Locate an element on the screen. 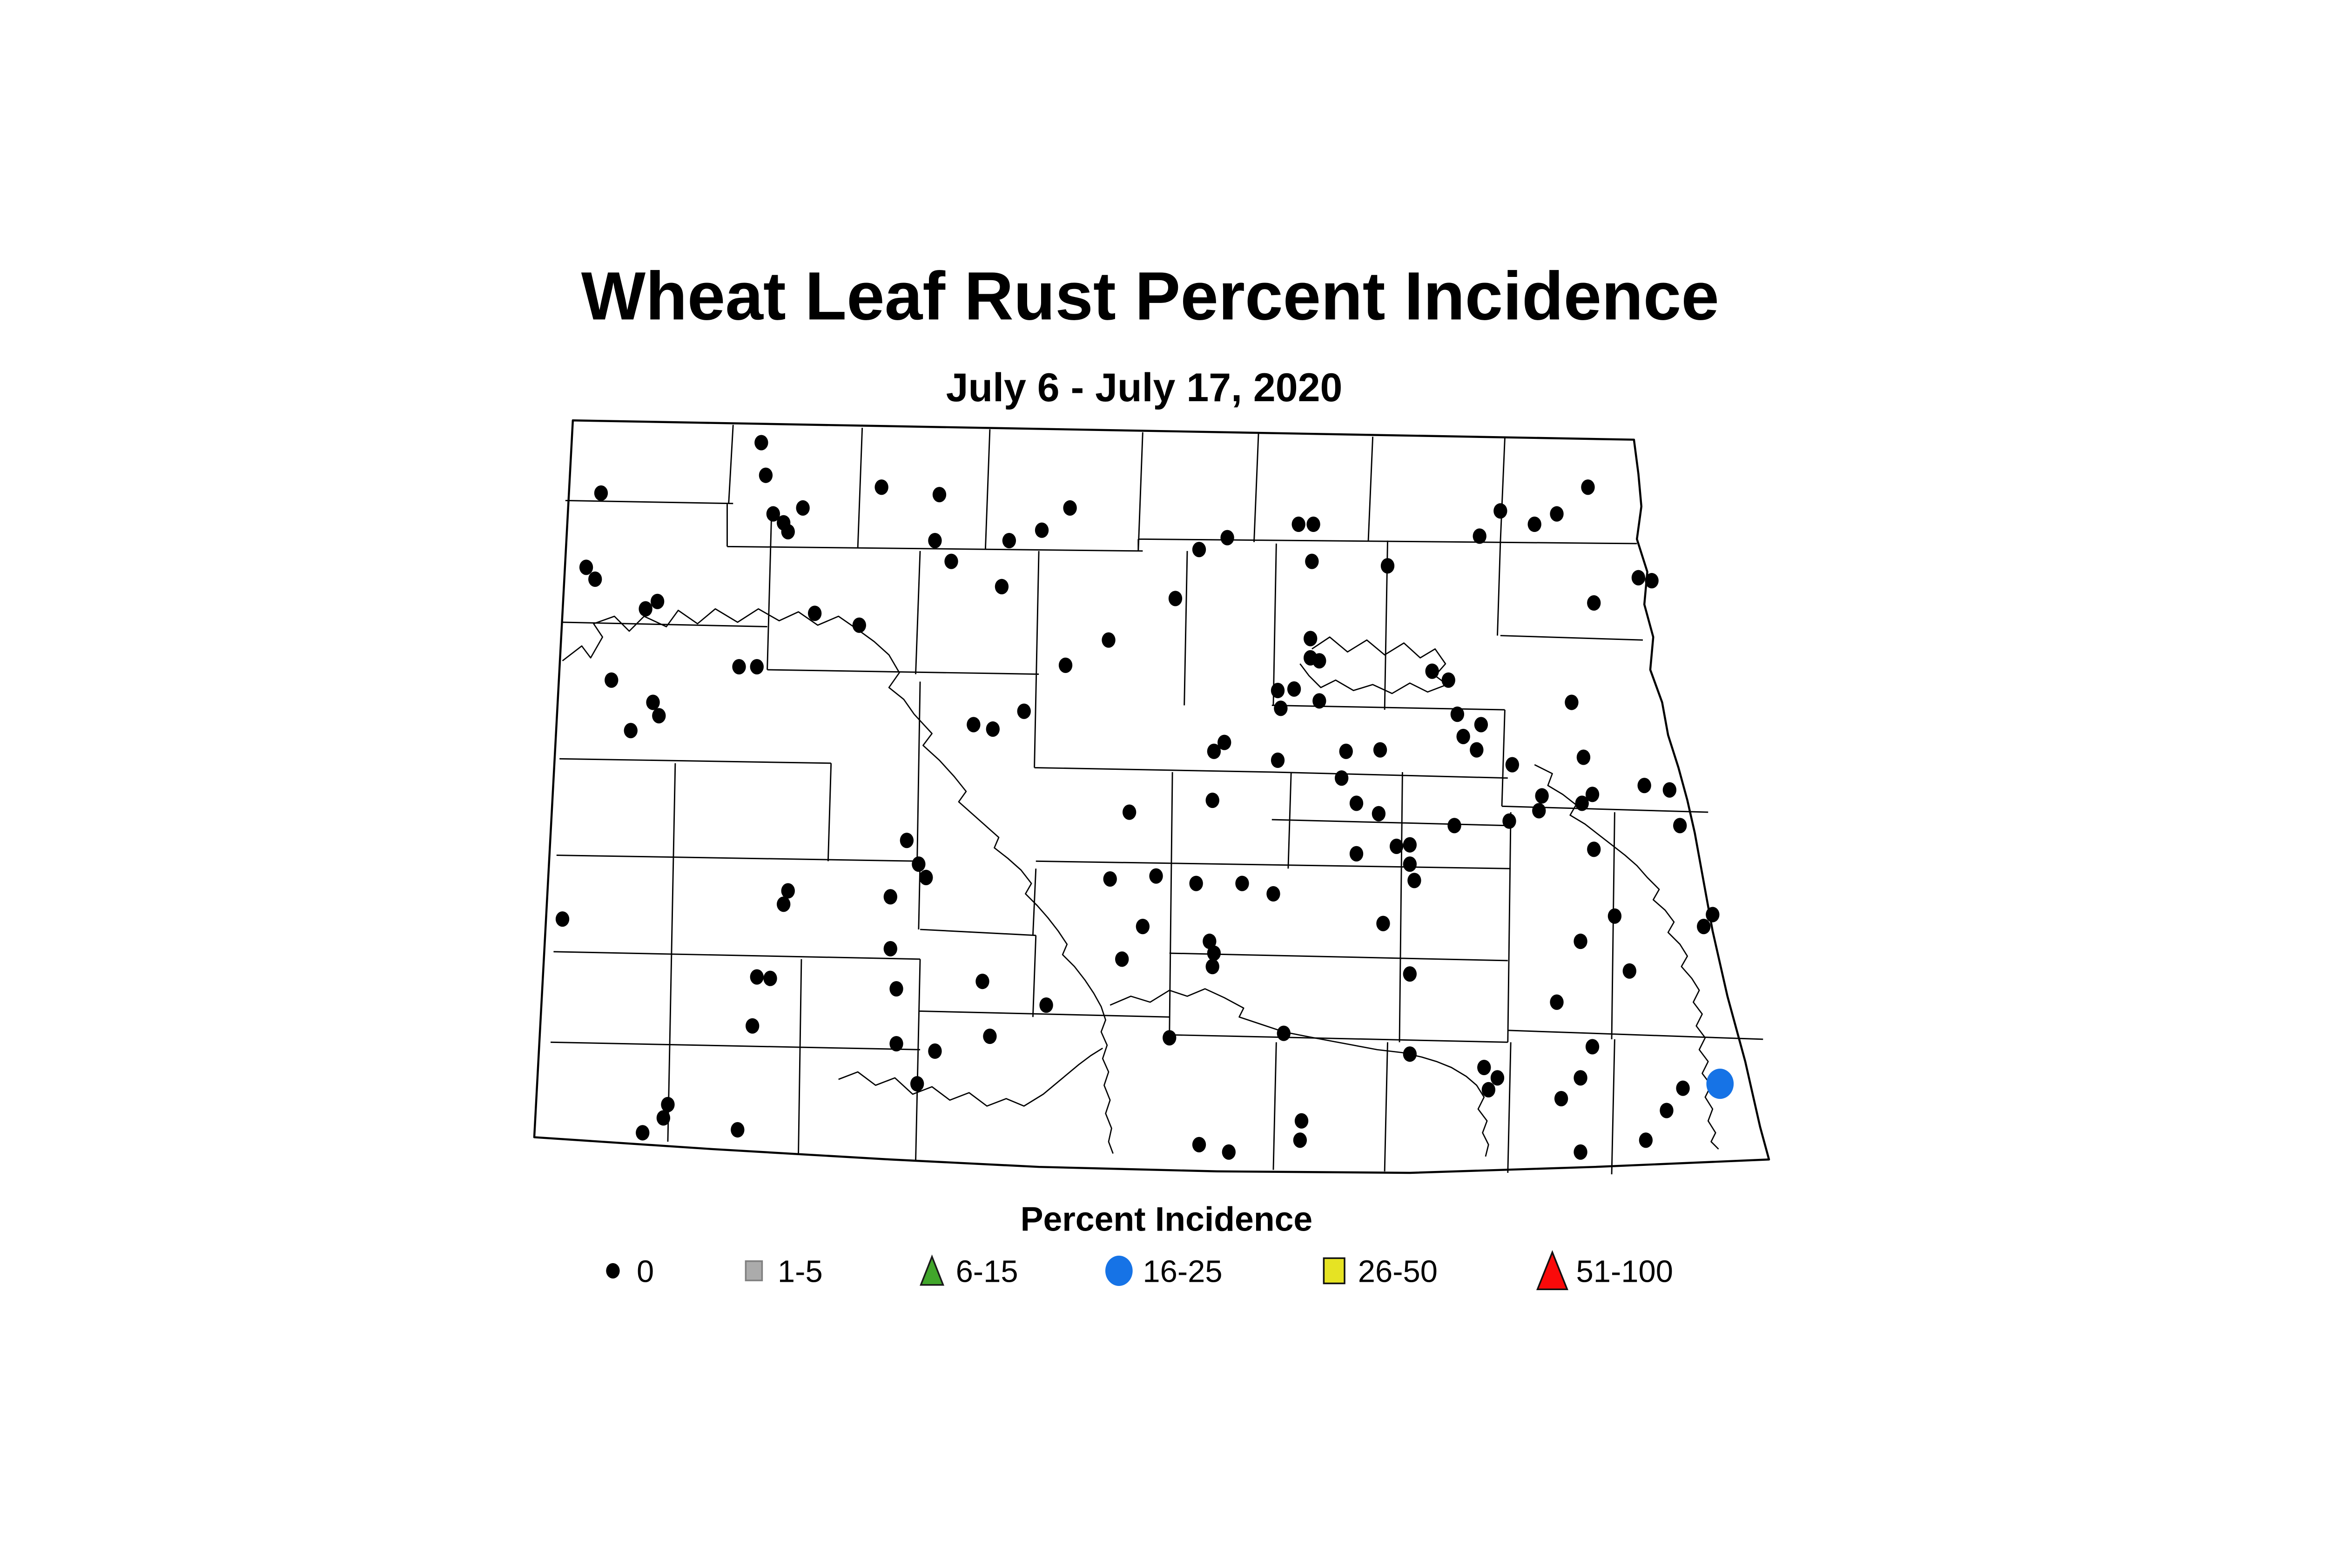  legend-item-16-25: 16-25 is located at coordinates (1164, 1271).